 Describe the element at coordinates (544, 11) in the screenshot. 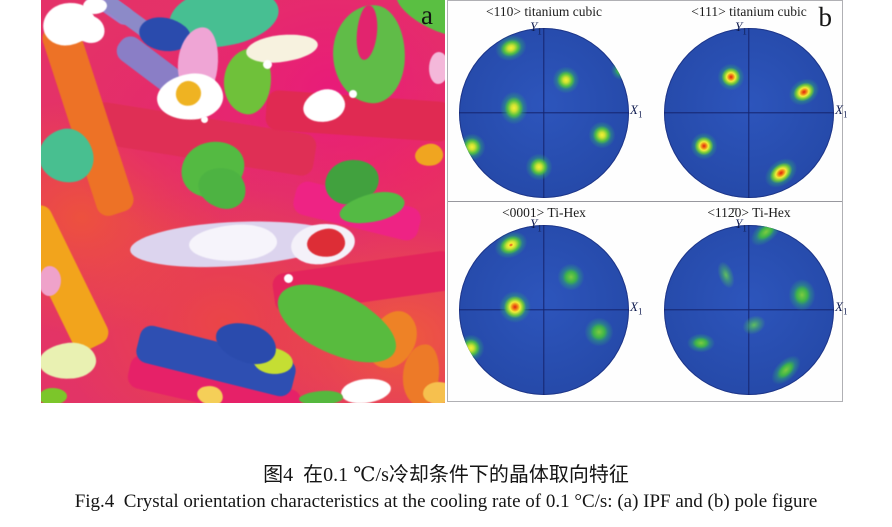

I see `pole-figure-title: <110> titanium cubic` at that location.